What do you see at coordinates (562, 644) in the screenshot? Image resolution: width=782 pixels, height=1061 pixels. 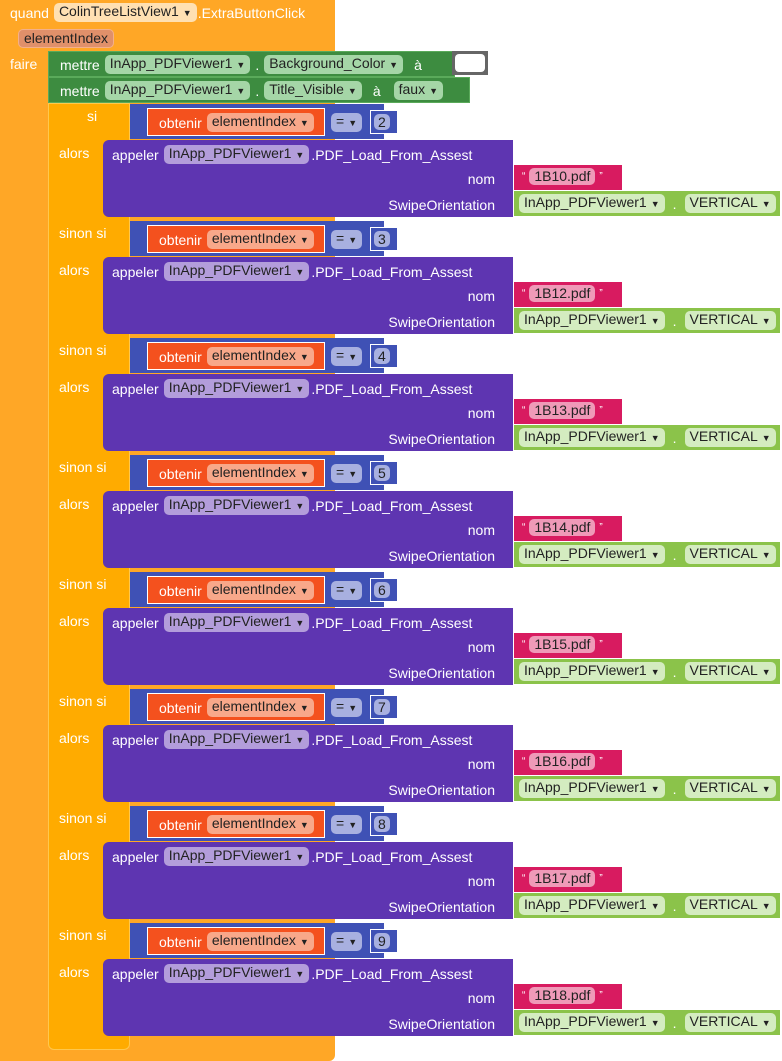 I see `file-name-field: 1B15.pdf` at bounding box center [562, 644].